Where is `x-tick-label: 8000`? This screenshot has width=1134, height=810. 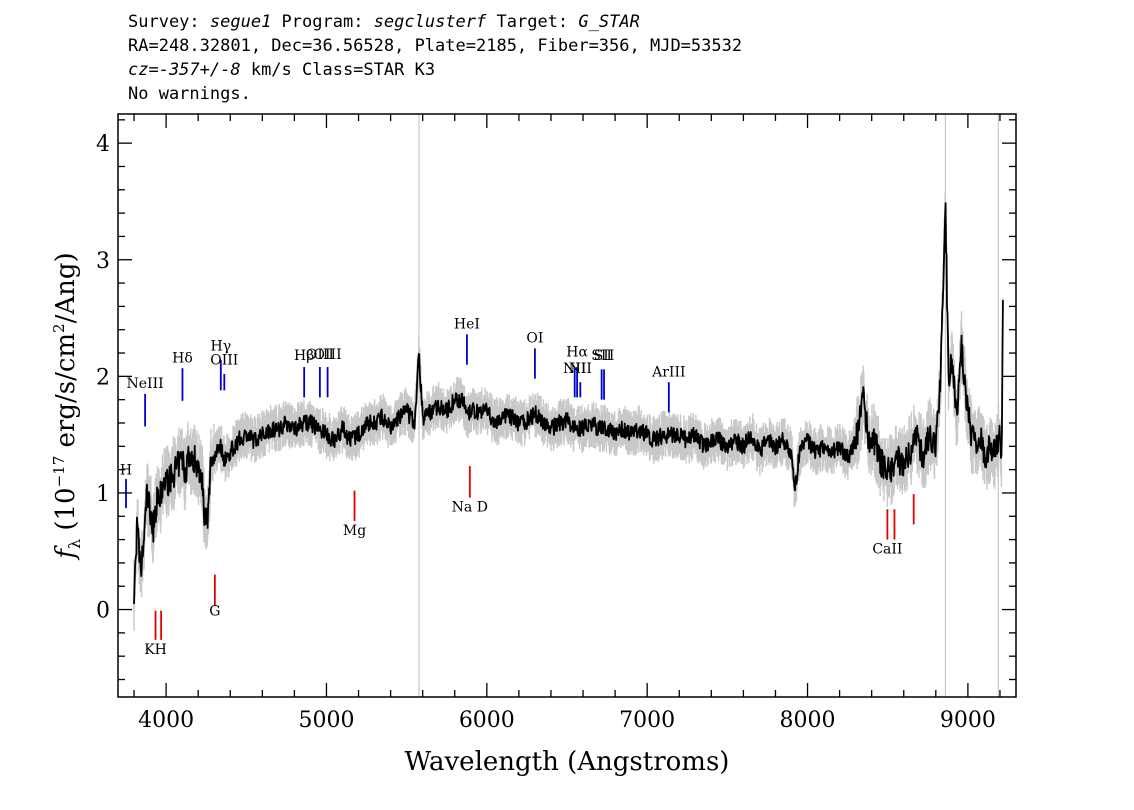 x-tick-label: 8000 is located at coordinates (808, 720).